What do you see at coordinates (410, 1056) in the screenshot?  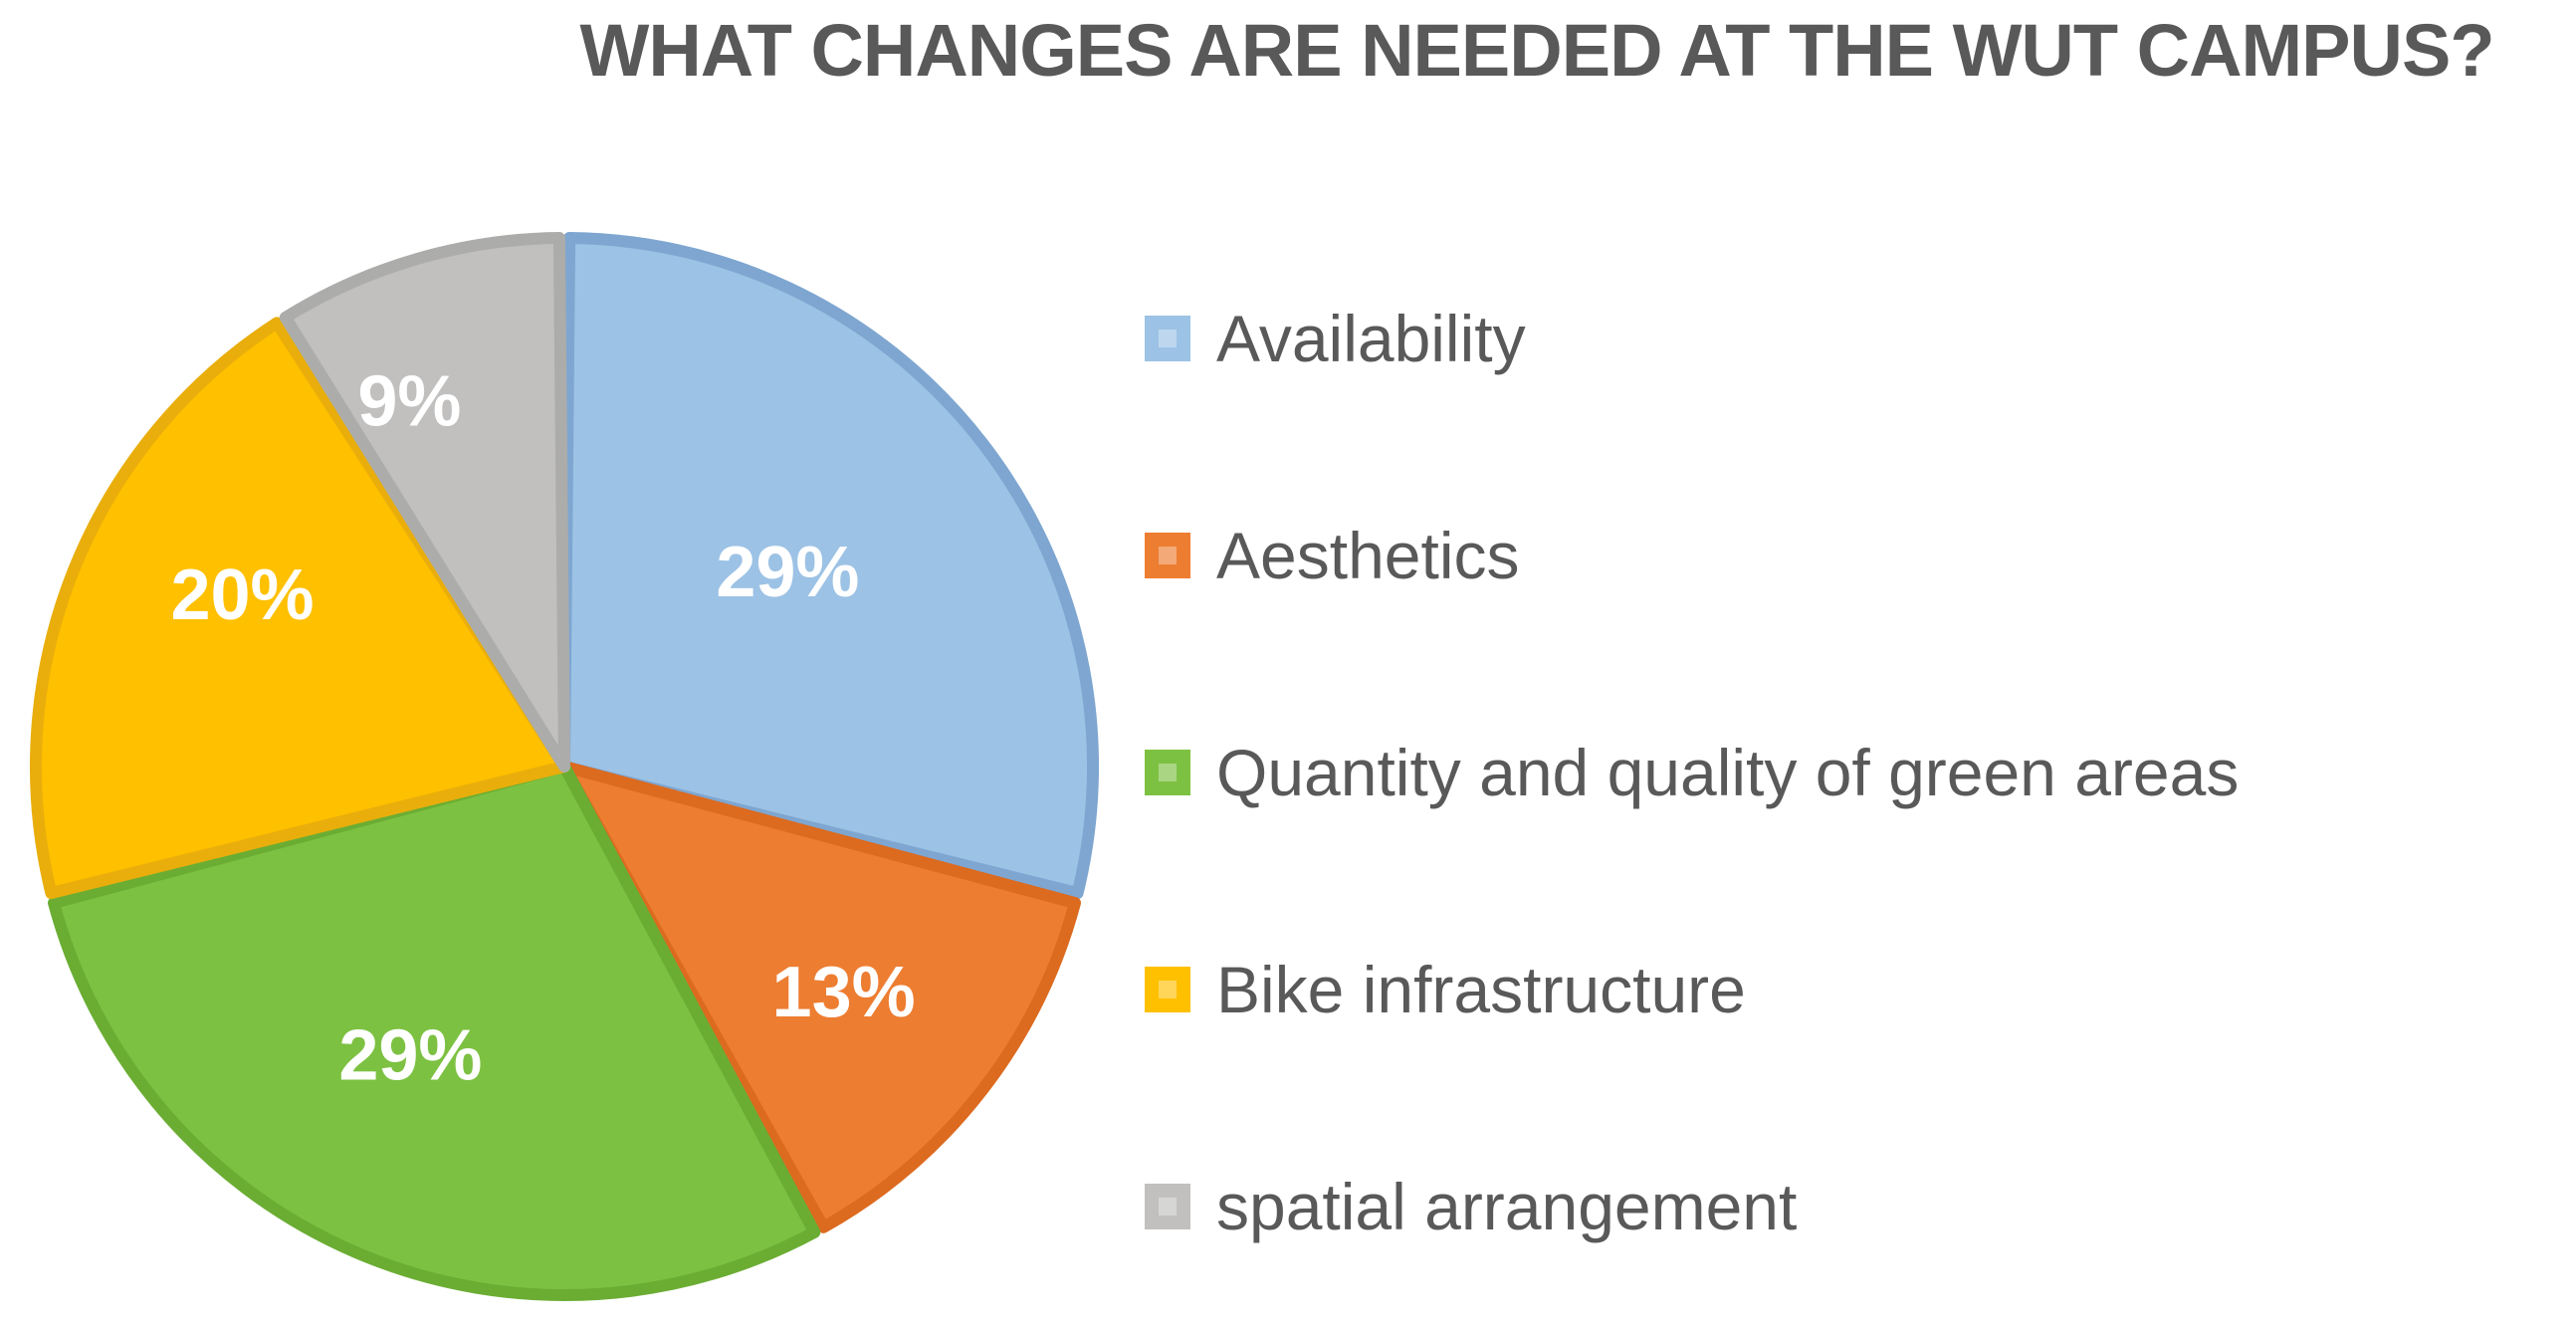 I see `pie-data-label-quantity-and-quality-of-green-areas: 29%` at bounding box center [410, 1056].